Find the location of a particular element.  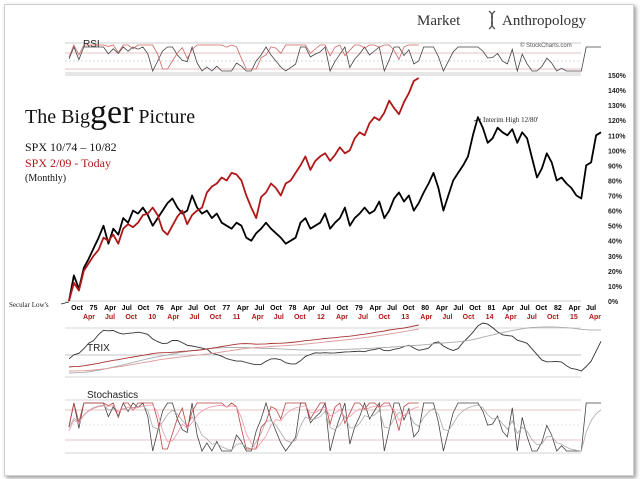

x-tick-label: 75 is located at coordinates (94, 308).